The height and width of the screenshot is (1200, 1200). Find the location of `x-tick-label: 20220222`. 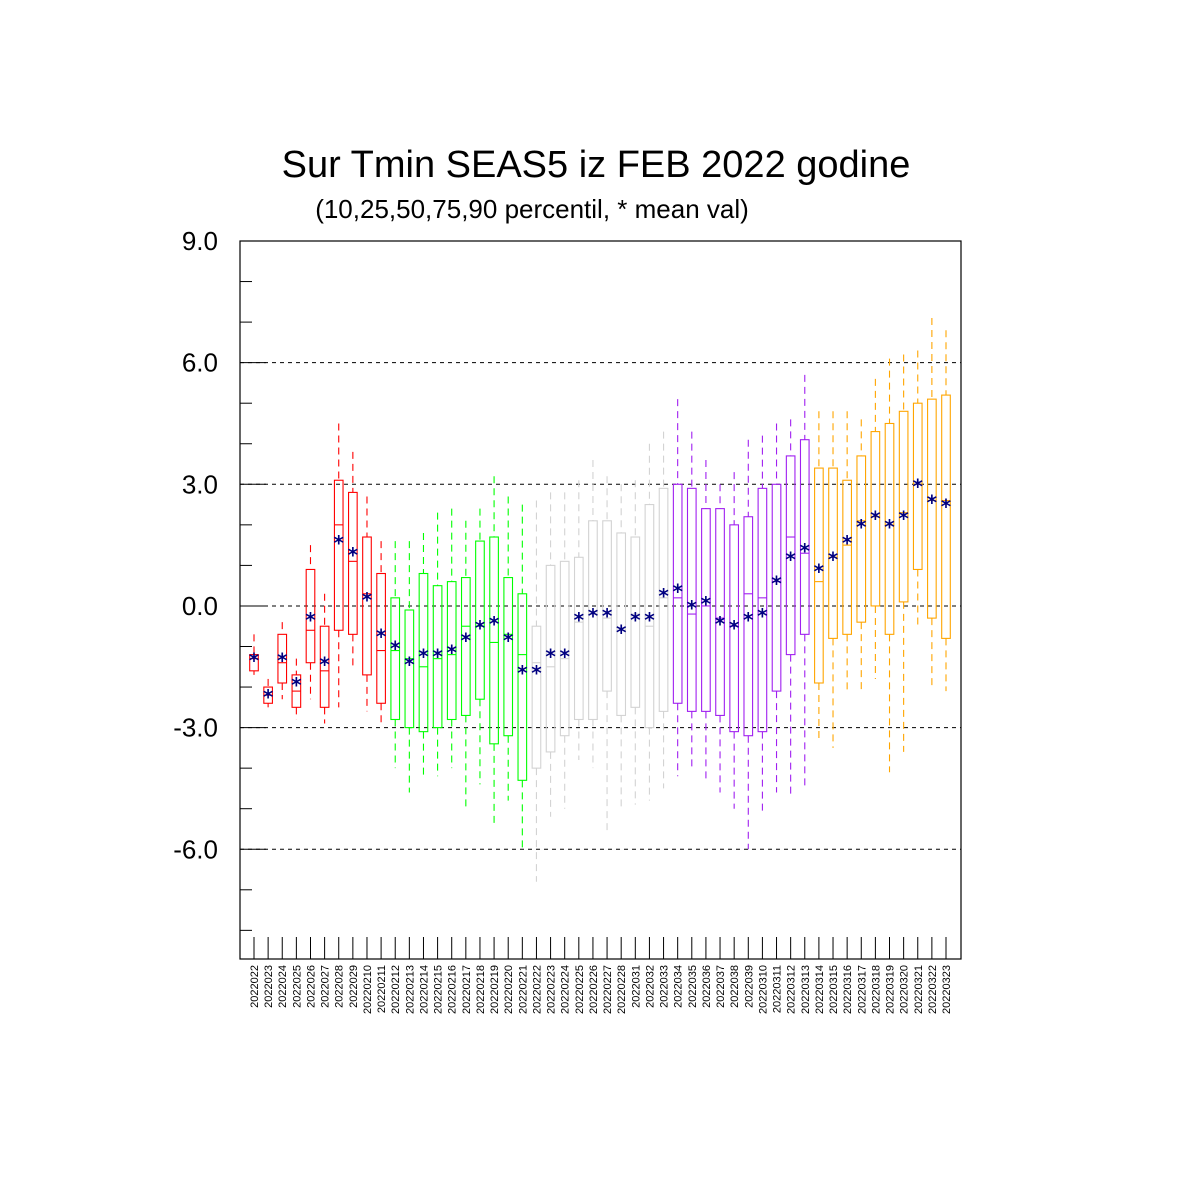

x-tick-label: 20220222 is located at coordinates (537, 989).